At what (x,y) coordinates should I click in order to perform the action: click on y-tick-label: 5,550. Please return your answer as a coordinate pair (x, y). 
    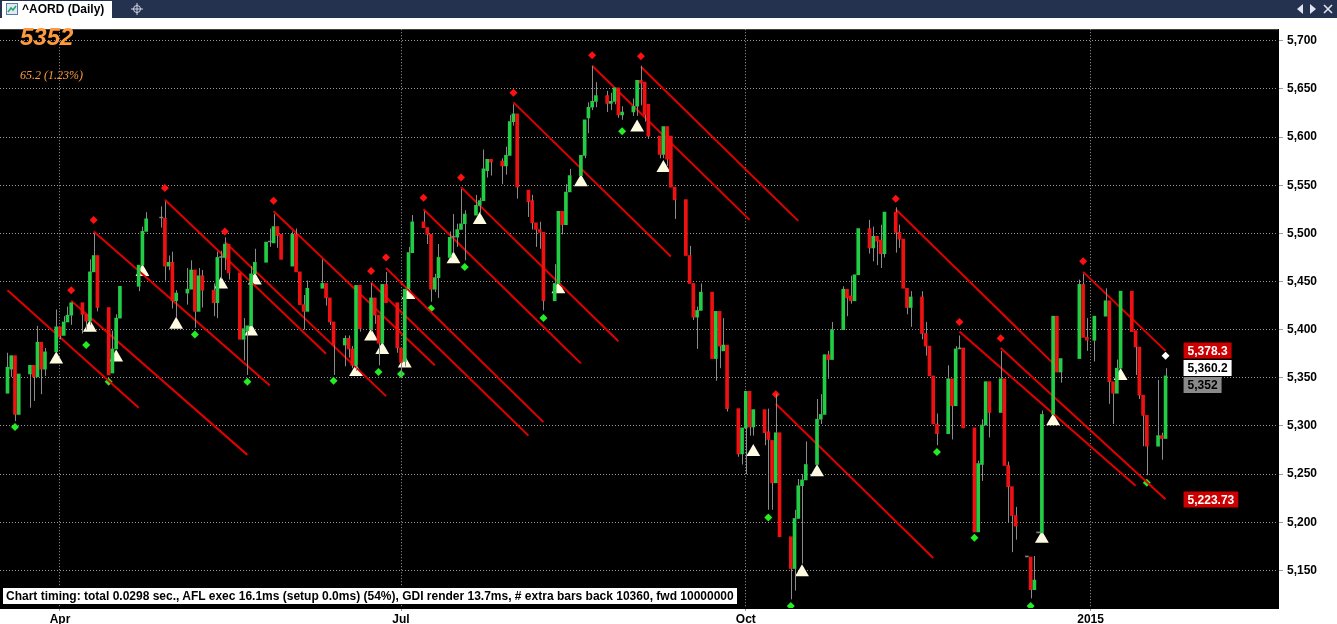
    Looking at the image, I should click on (1302, 184).